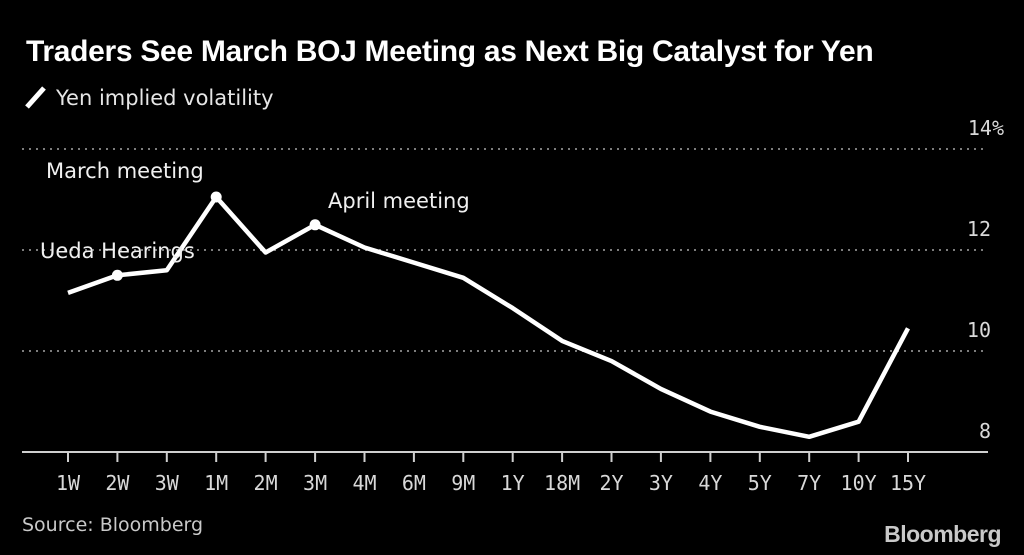 This screenshot has height=555, width=1024. What do you see at coordinates (760, 483) in the screenshot?
I see `x-axis-label-5Y: 5Y` at bounding box center [760, 483].